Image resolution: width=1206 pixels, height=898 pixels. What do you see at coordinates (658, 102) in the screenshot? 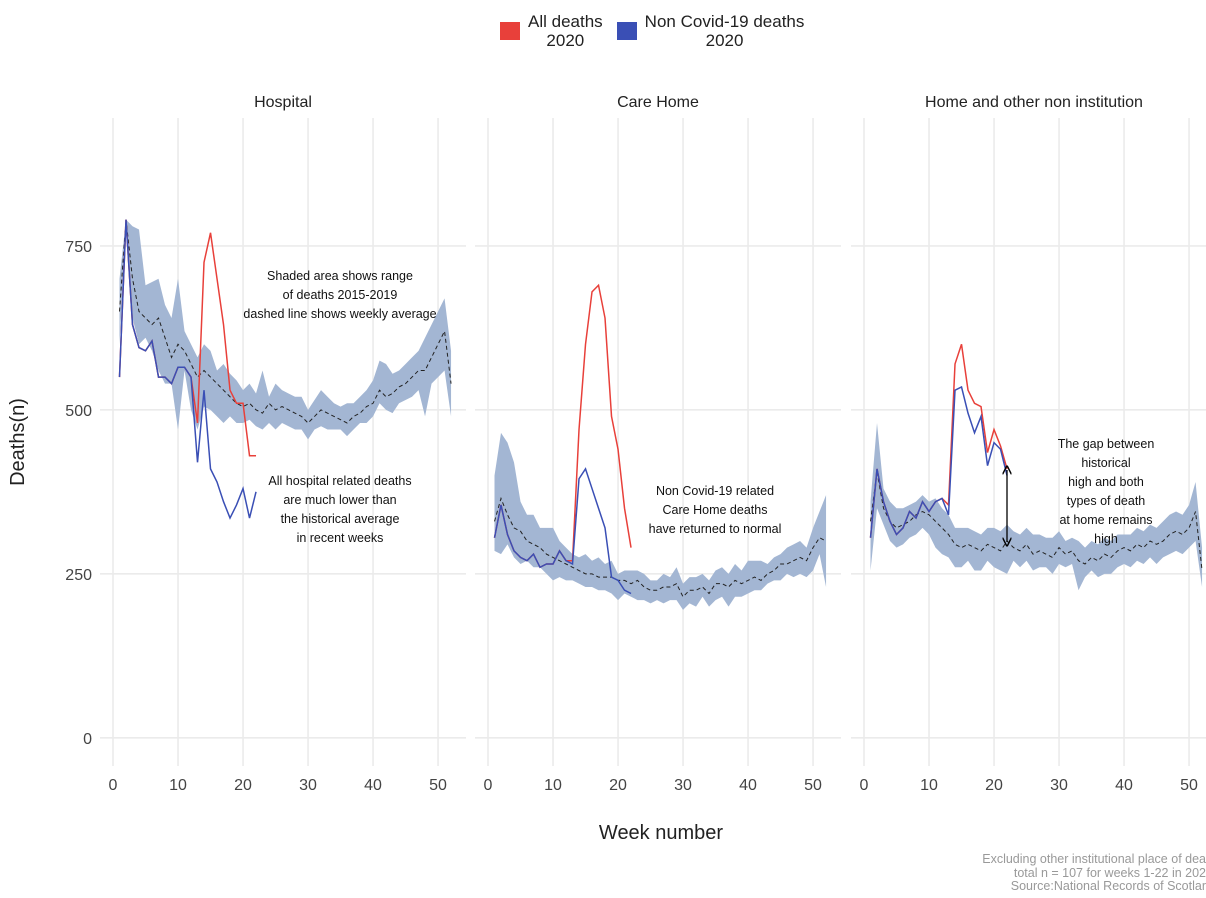
I see `facet-title: Care Home` at bounding box center [658, 102].